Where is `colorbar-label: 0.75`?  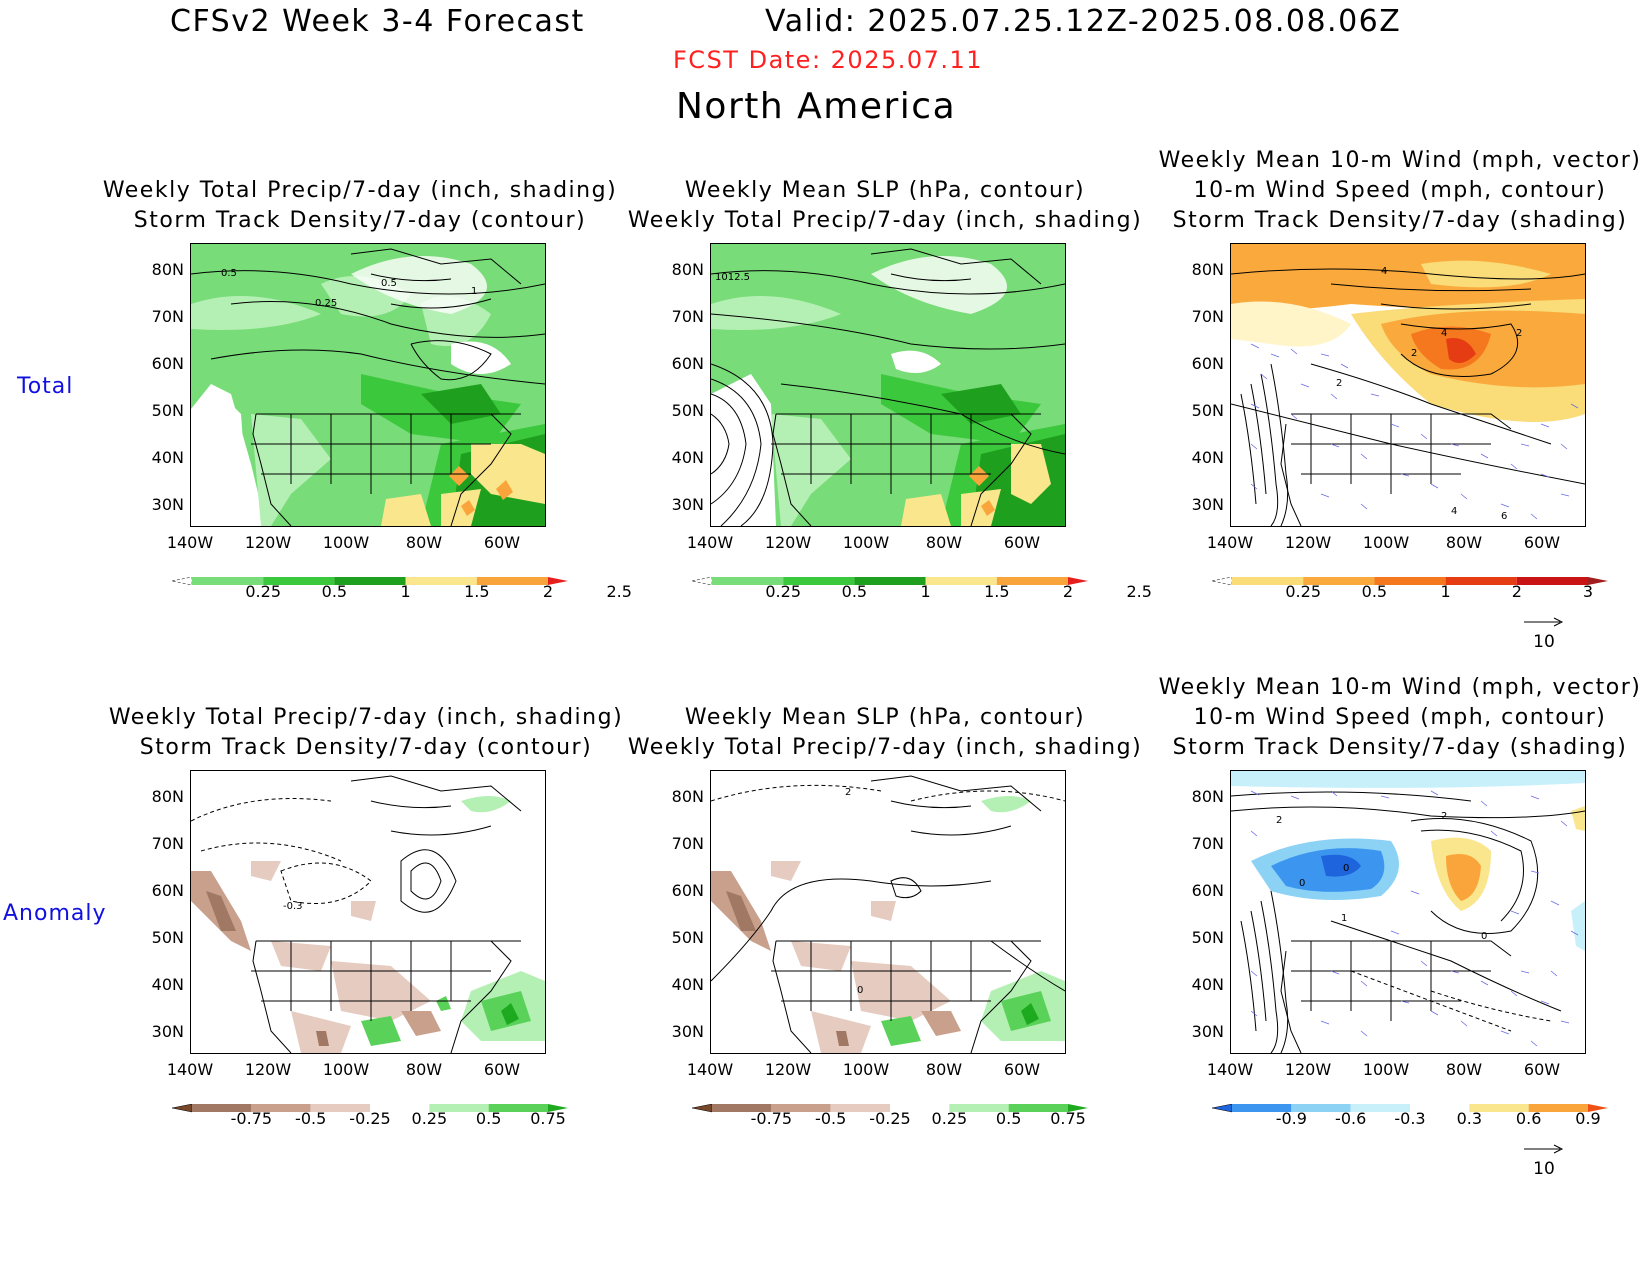
colorbar-label: 0.75 is located at coordinates (1068, 1118).